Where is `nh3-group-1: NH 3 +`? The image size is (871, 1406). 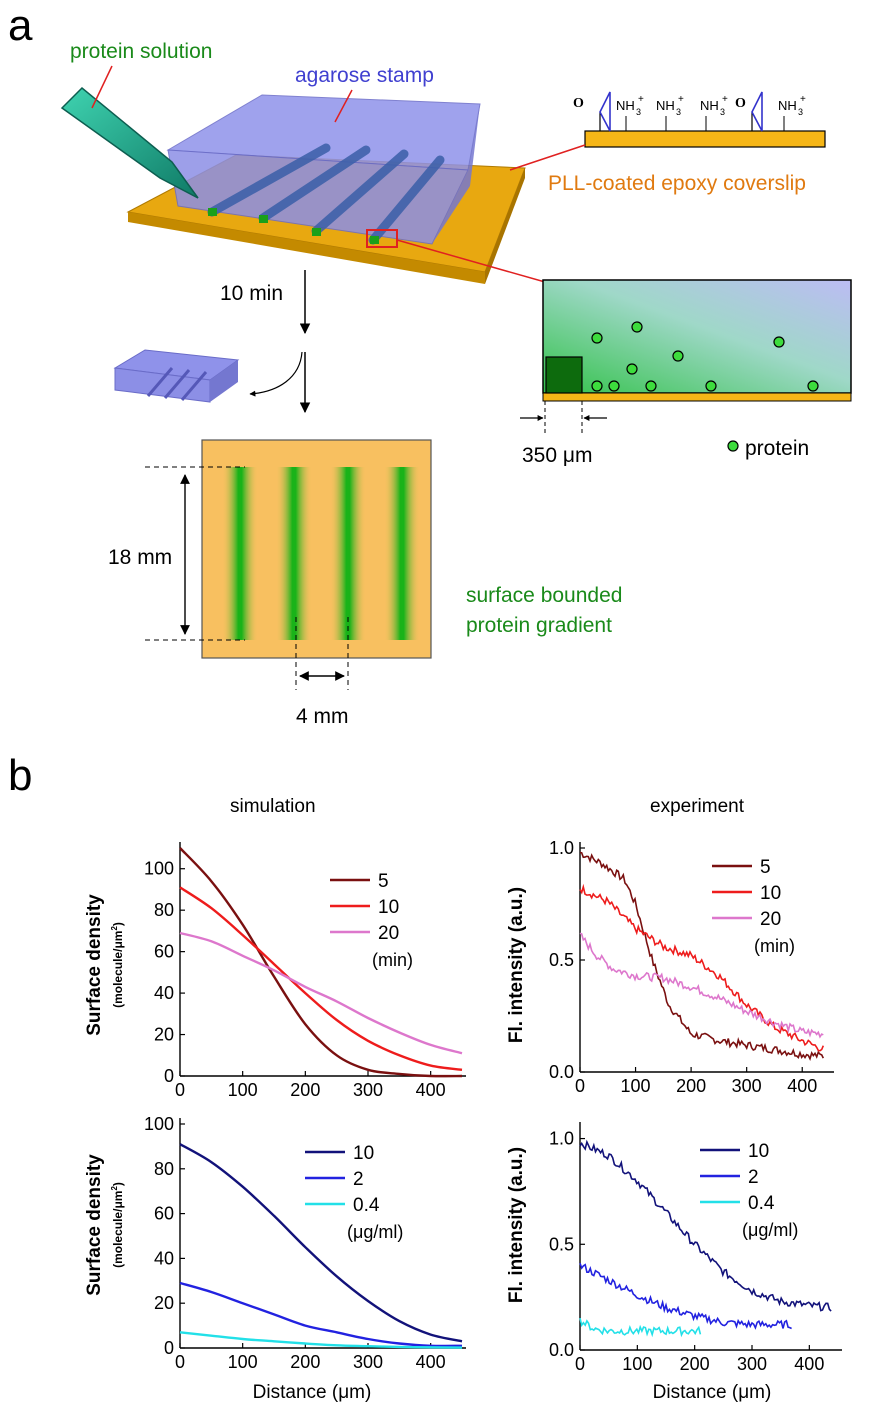 nh3-group-1: NH 3 + is located at coordinates (630, 105).